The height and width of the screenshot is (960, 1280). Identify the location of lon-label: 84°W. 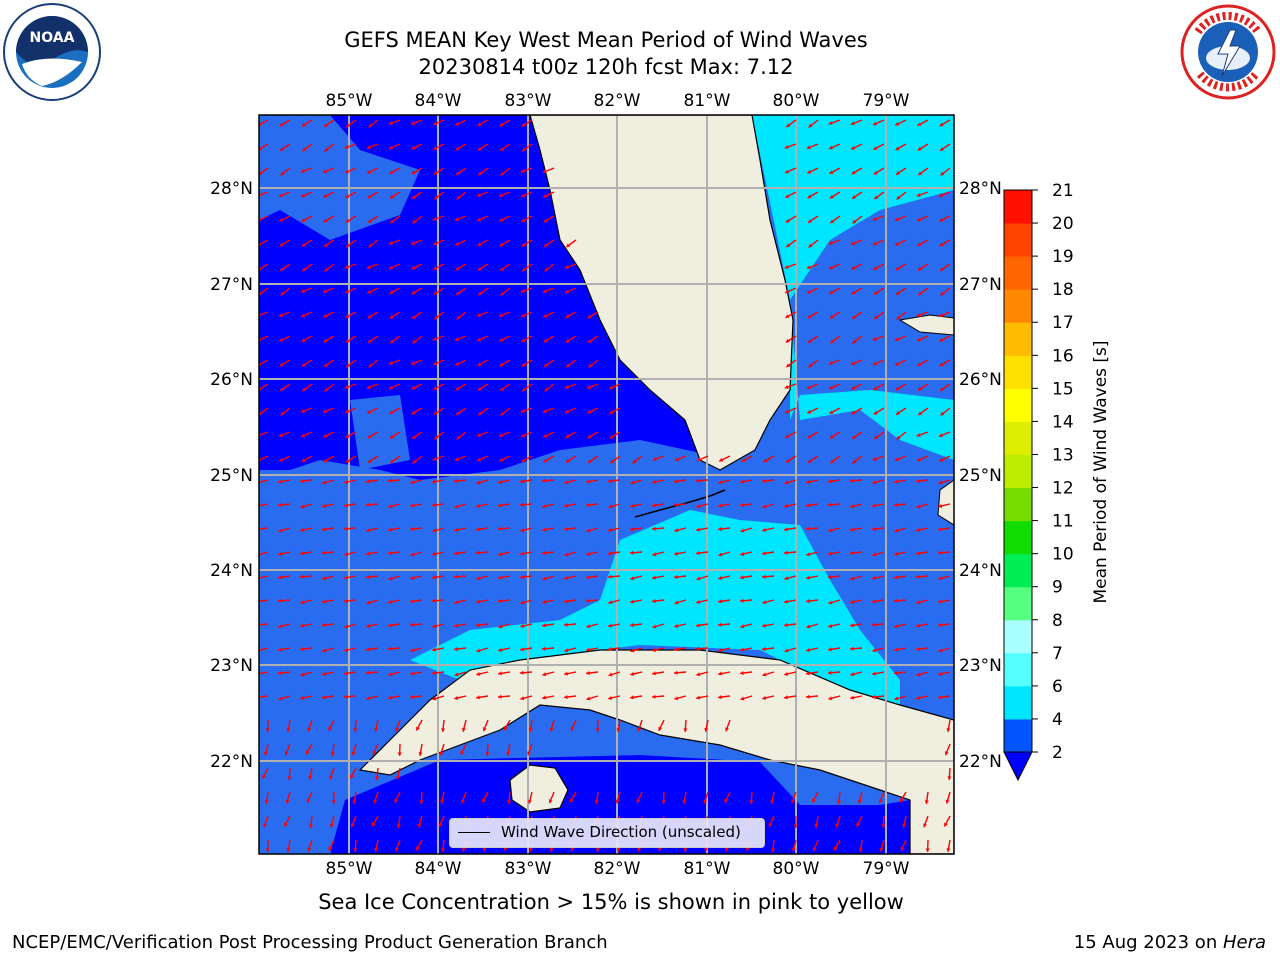
(438, 869).